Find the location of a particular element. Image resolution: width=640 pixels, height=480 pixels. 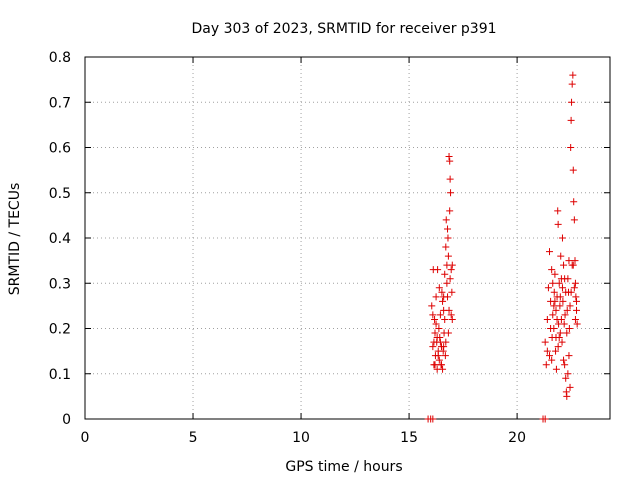

y-tick-label: 0.3 is located at coordinates (60, 284).